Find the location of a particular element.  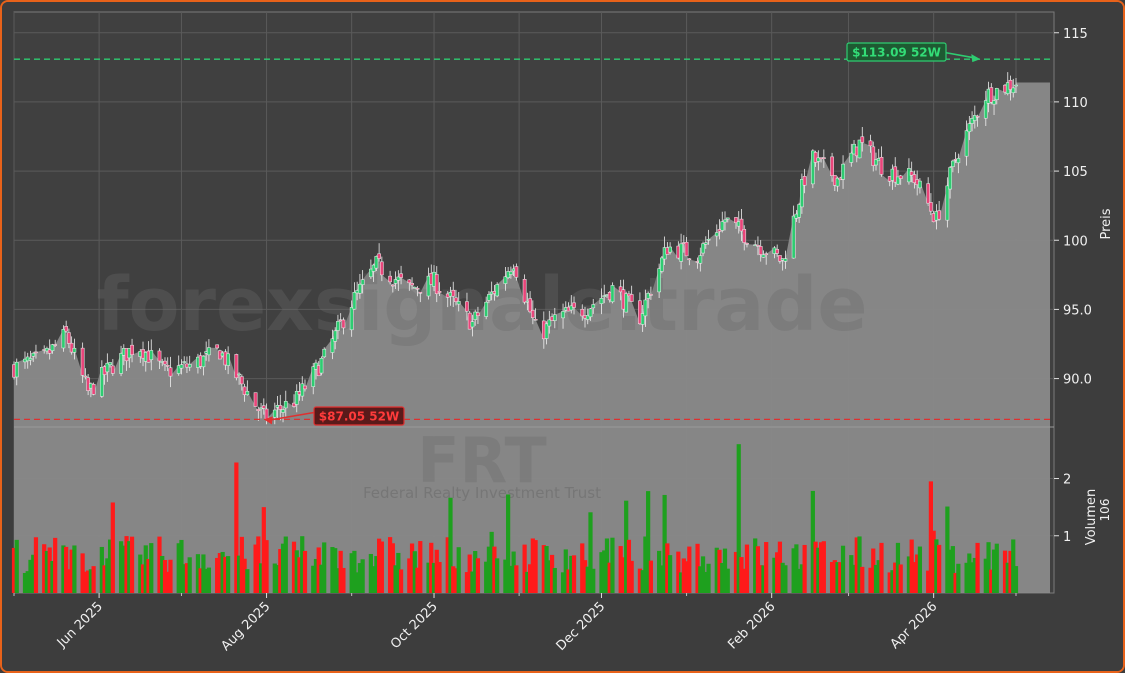

high-52w-arrow is located at coordinates (959, 55).